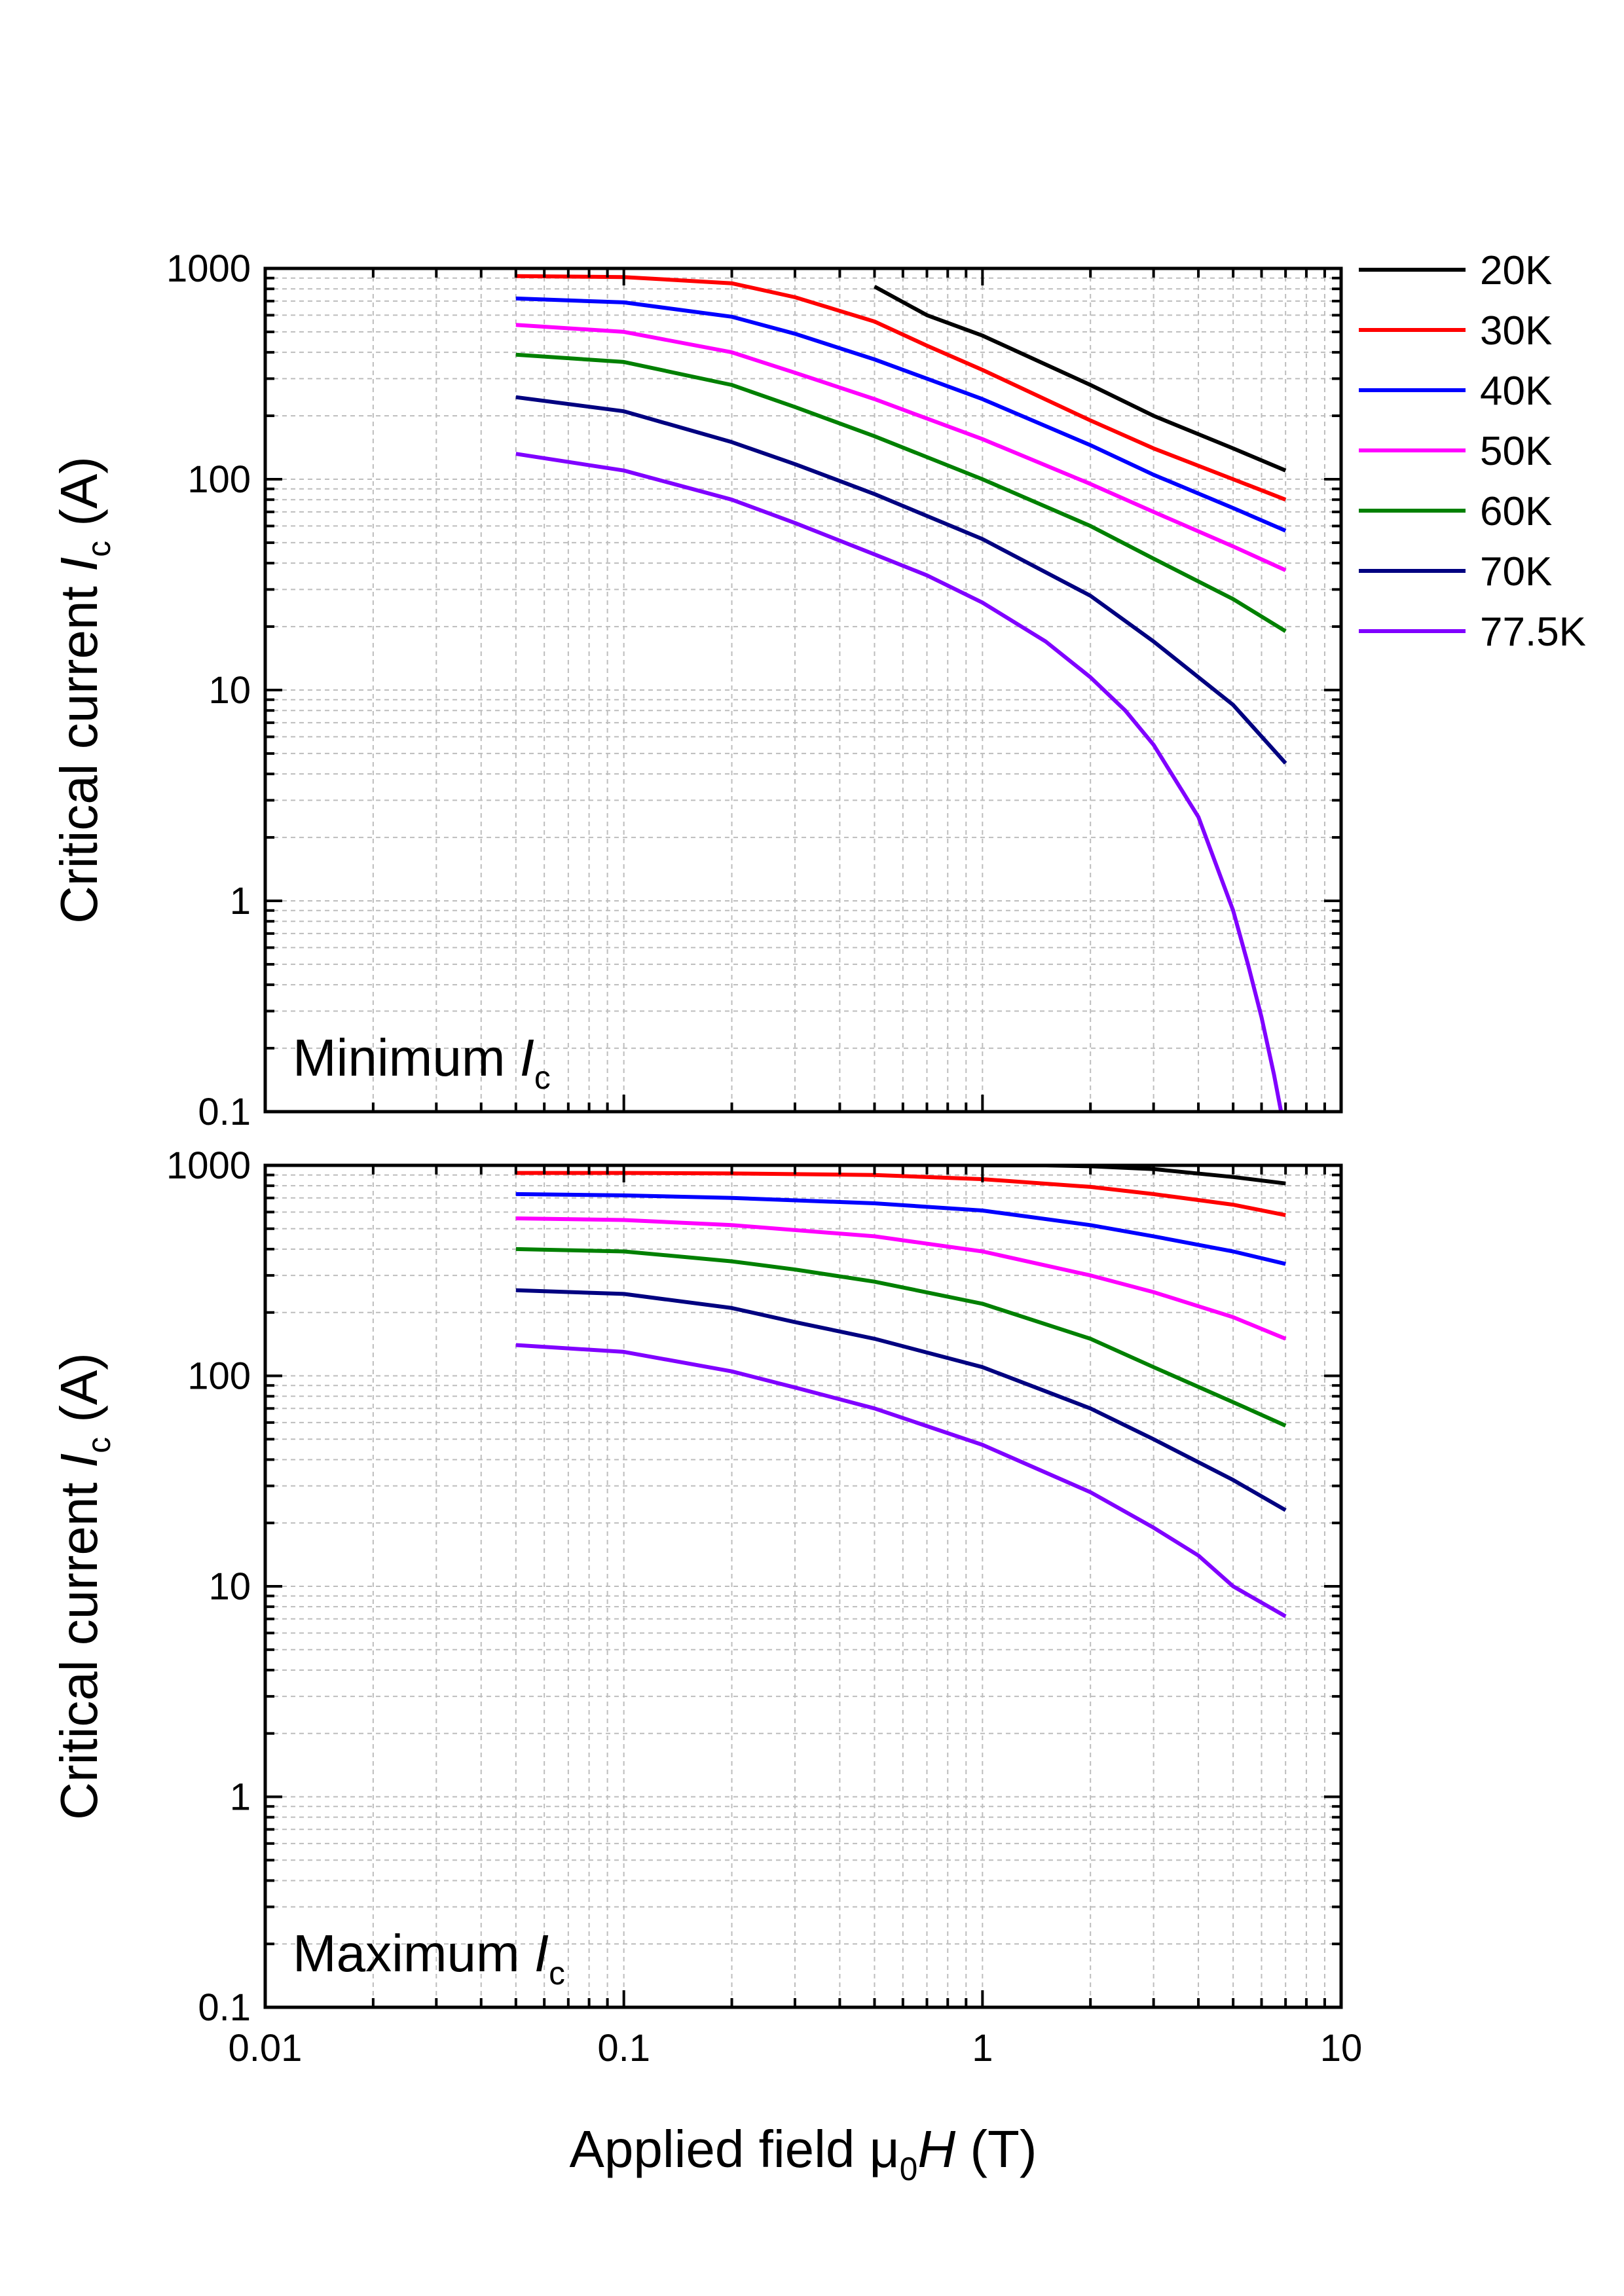 The image size is (1624, 2296). What do you see at coordinates (982, 2048) in the screenshot?
I see `x-tick-label: 1` at bounding box center [982, 2048].